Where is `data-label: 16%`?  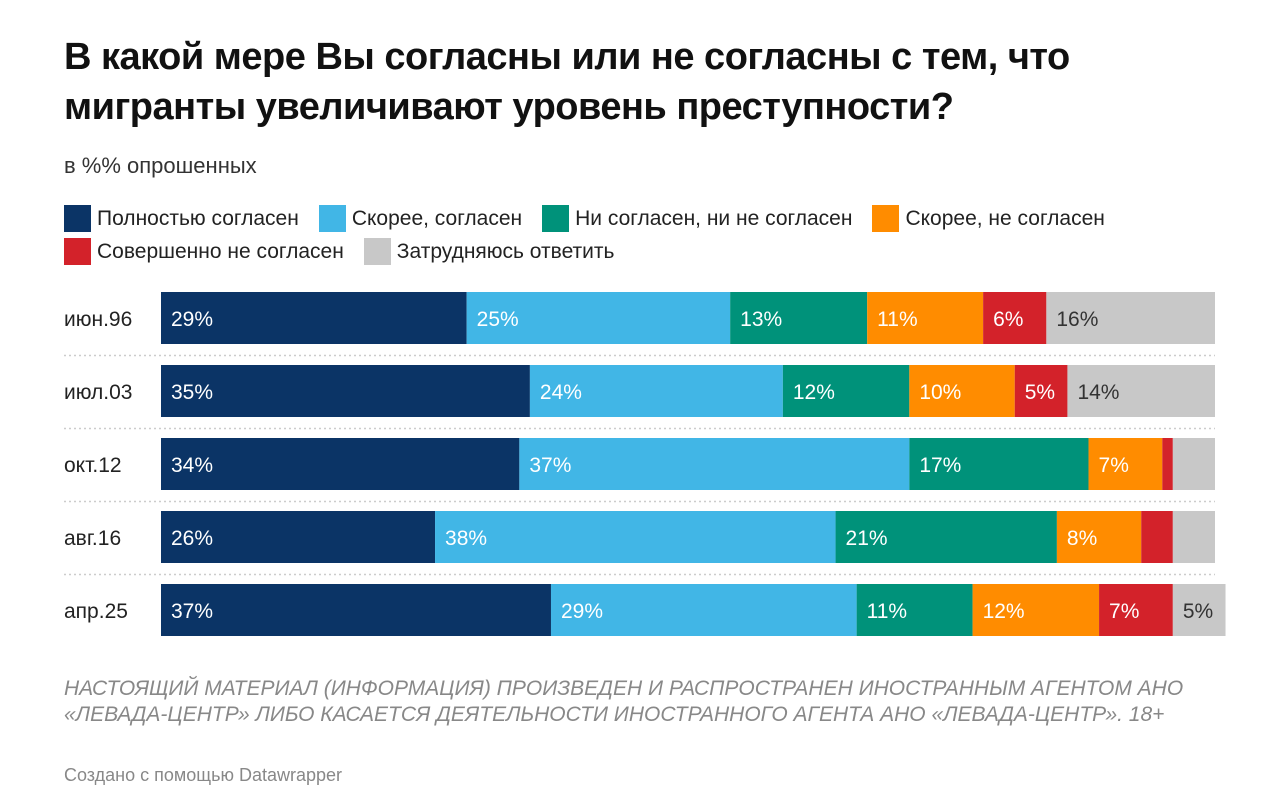 data-label: 16% is located at coordinates (1077, 319).